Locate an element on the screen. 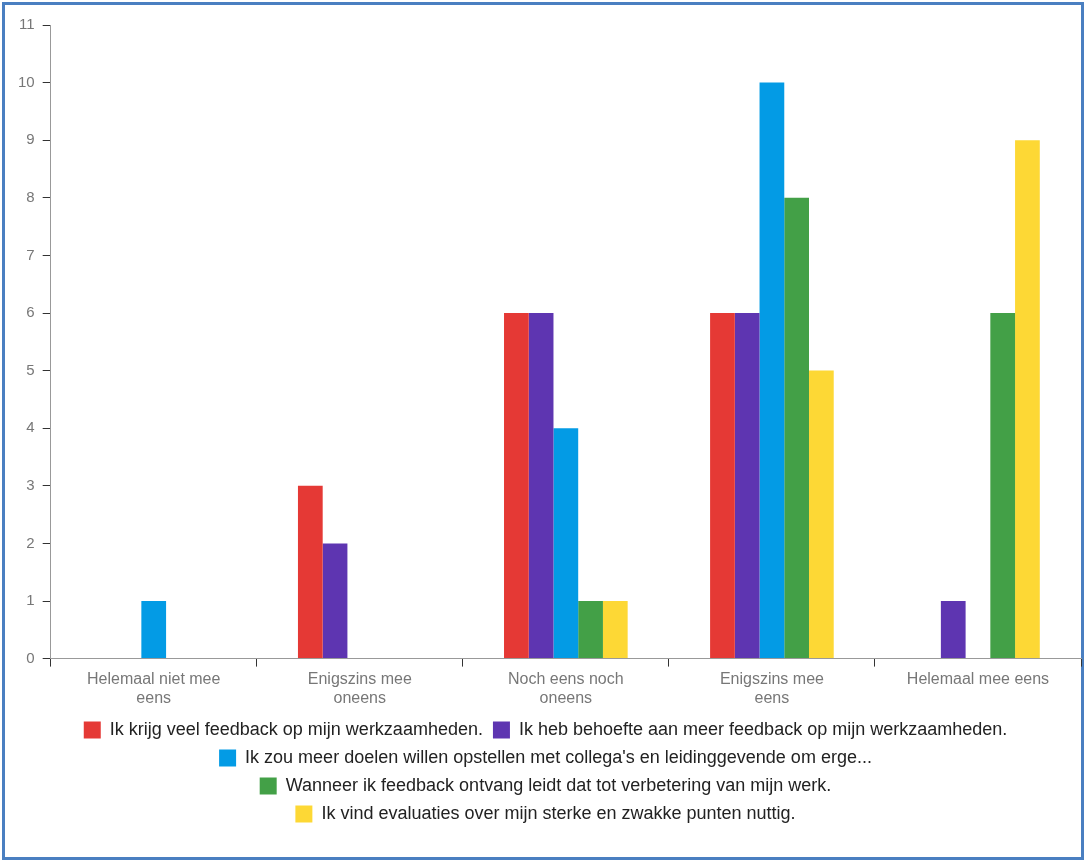 The width and height of the screenshot is (1090, 866). y-tick-label: 2 is located at coordinates (30, 542).